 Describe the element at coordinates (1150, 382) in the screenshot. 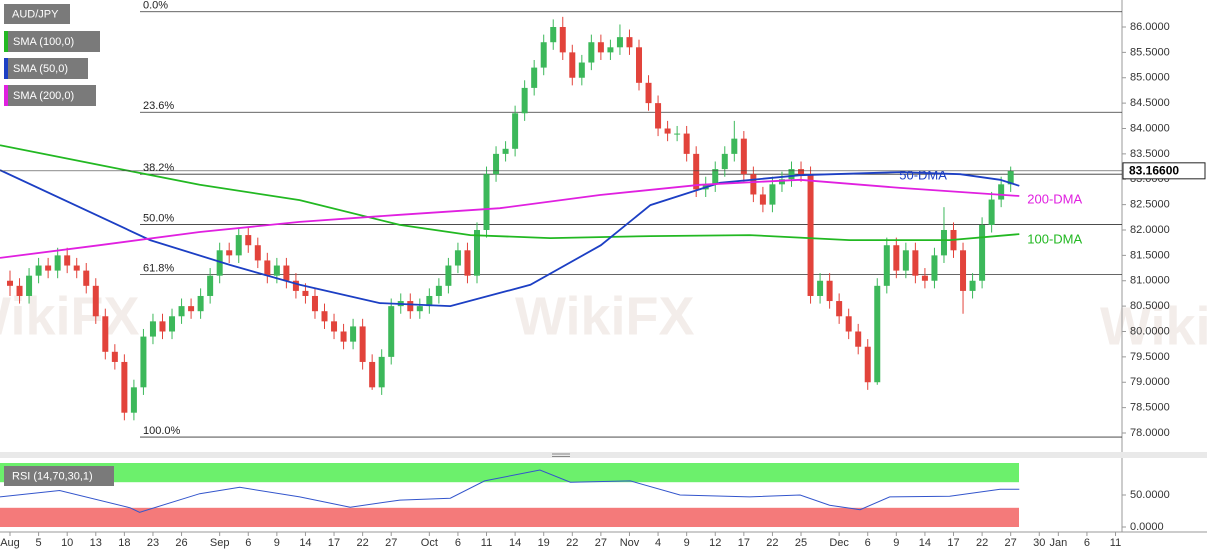

I see `y-tick-label: 79.0000` at that location.